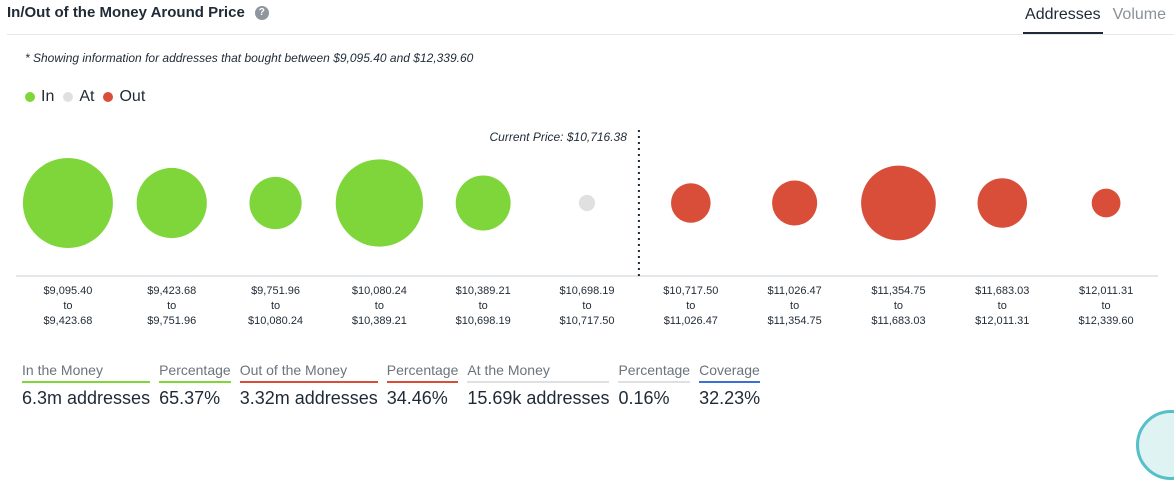  Describe the element at coordinates (1139, 14) in the screenshot. I see `tab-volume: Volume` at that location.